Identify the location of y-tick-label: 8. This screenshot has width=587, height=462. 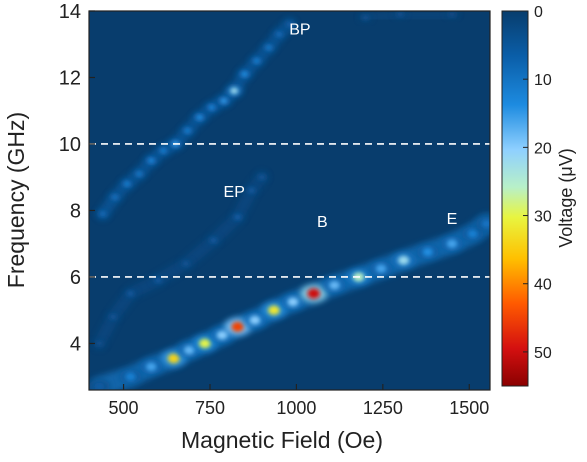
(75, 211).